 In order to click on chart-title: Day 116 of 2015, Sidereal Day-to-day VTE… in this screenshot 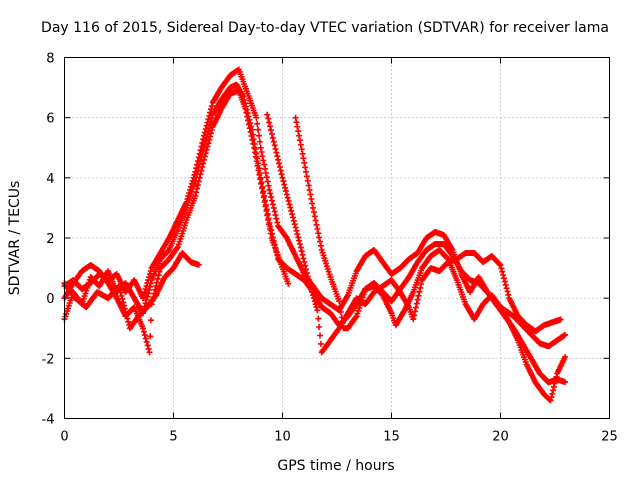, I will do `click(325, 28)`.